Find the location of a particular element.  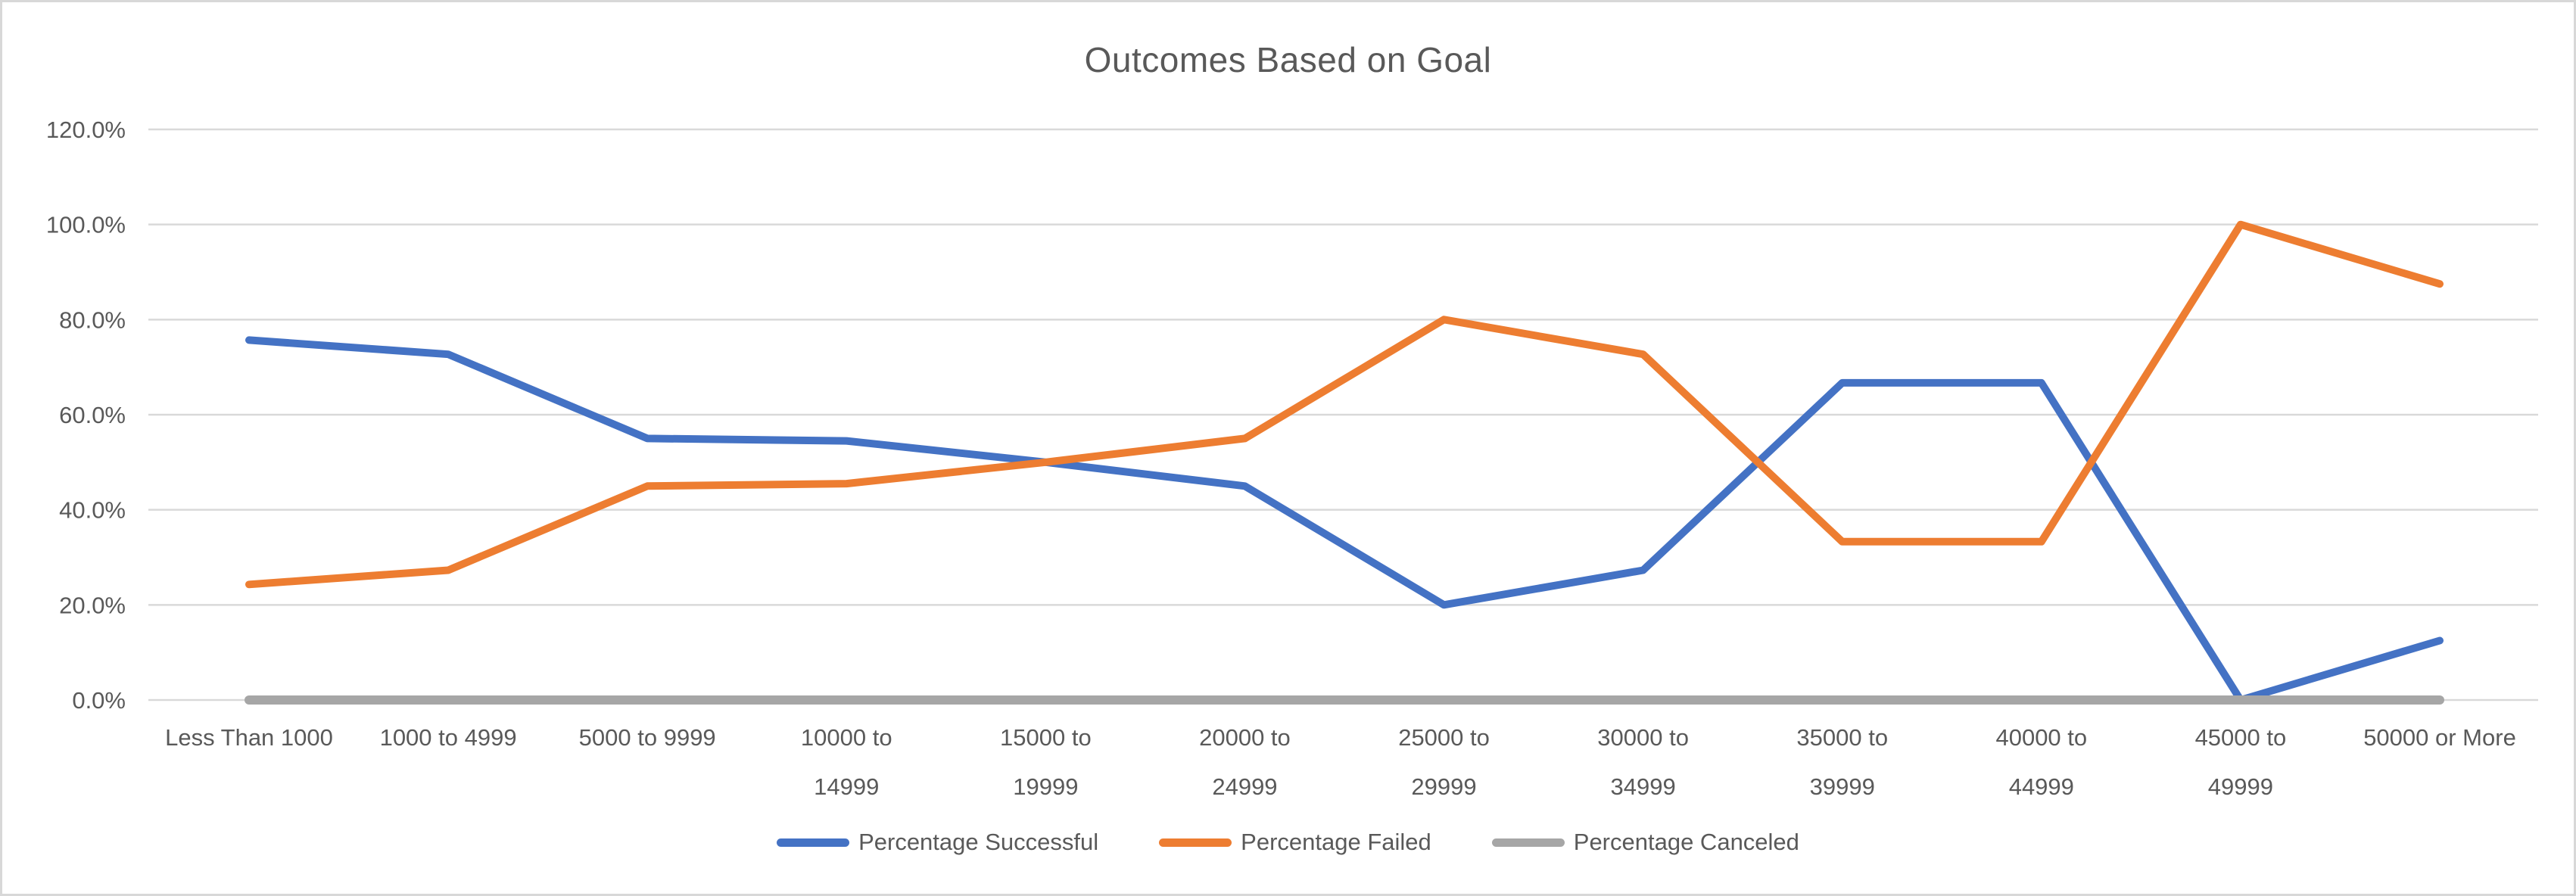

legend-item-percentage-failed: Percentage Failed is located at coordinates (1295, 842).